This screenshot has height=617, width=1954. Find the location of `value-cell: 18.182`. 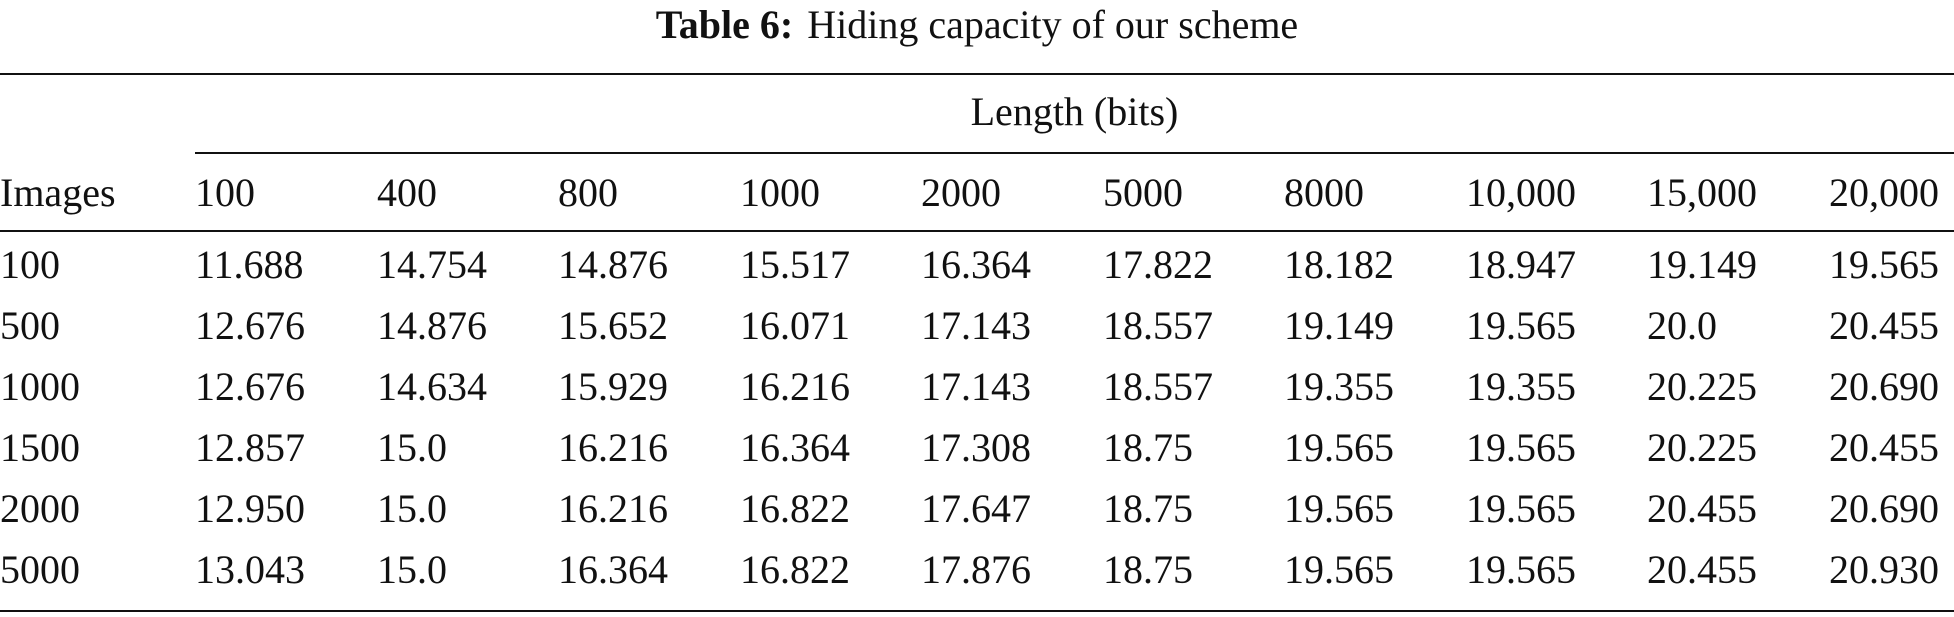

value-cell: 18.182 is located at coordinates (1339, 264).